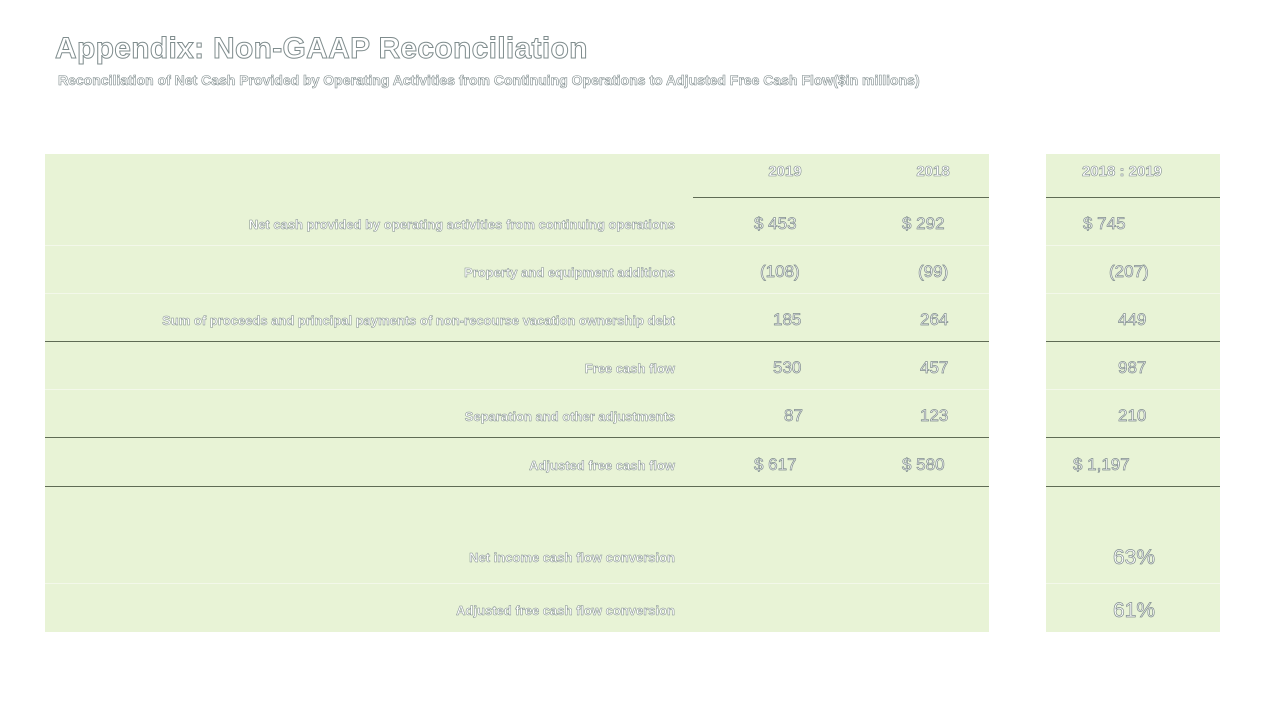 Image resolution: width=1280 pixels, height=720 pixels. Describe the element at coordinates (933, 272) in the screenshot. I see `row-2018-value: (99)` at that location.